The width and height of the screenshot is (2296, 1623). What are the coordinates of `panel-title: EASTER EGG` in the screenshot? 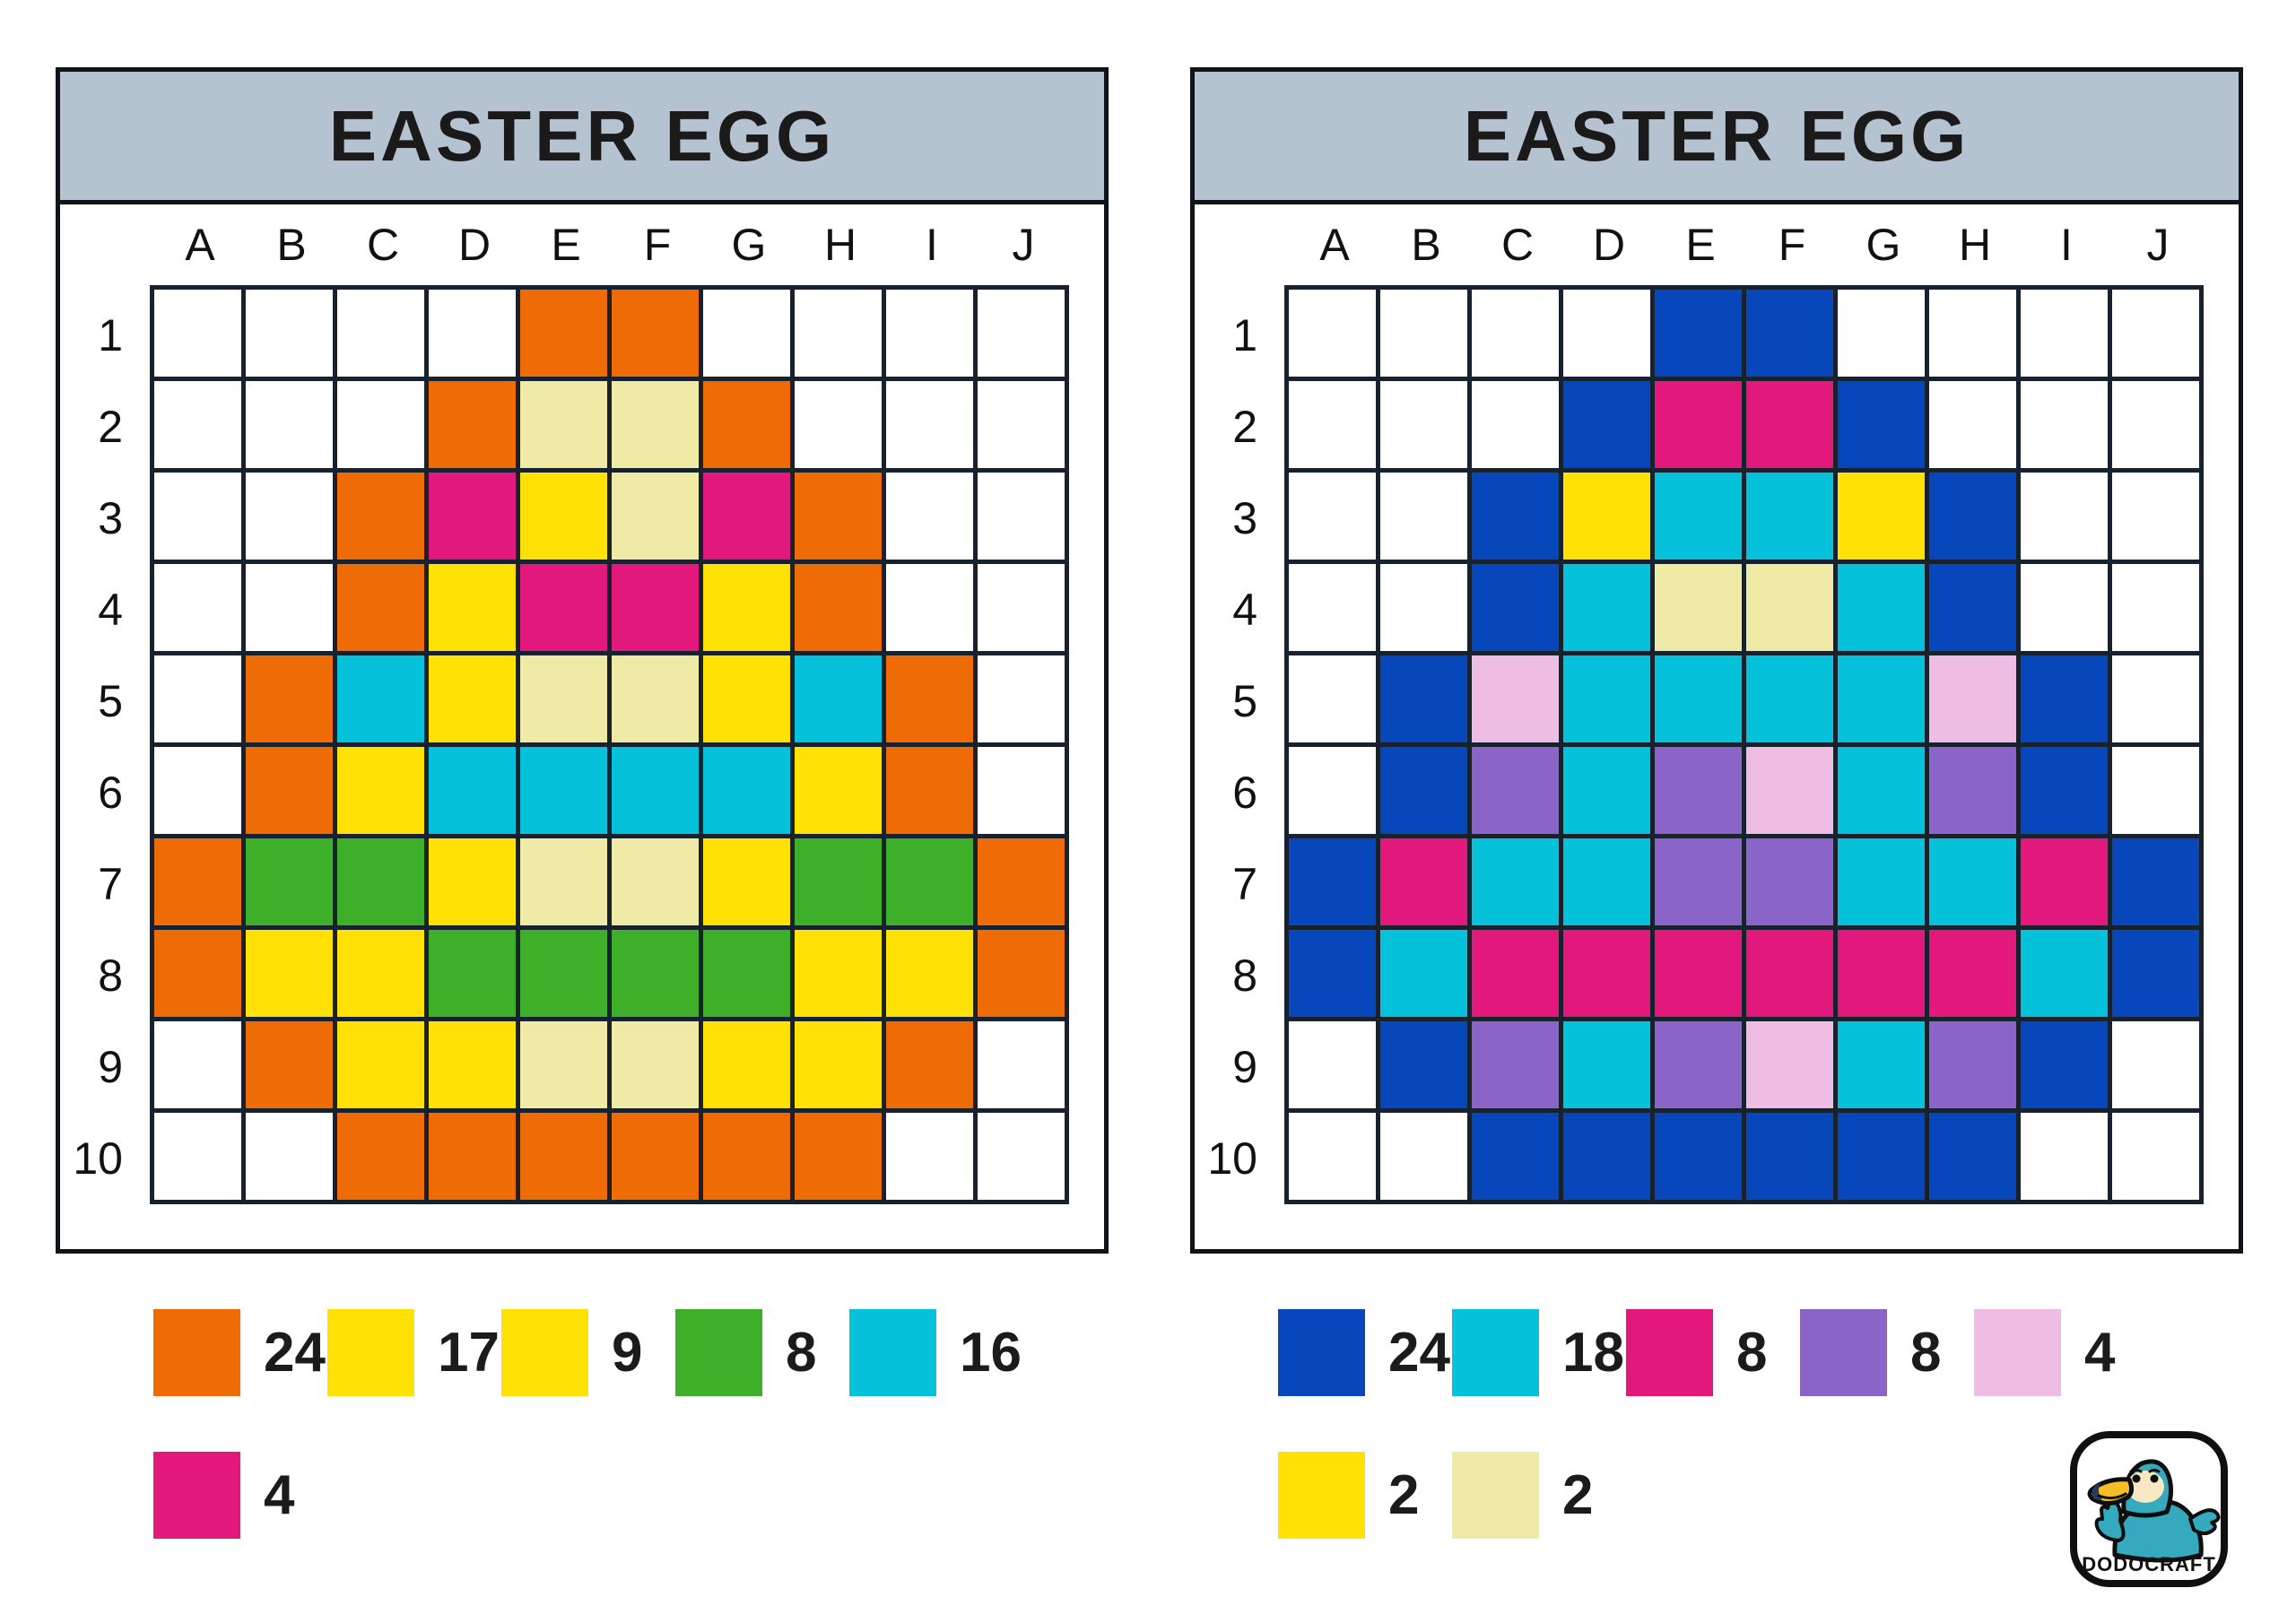 It's located at (582, 135).